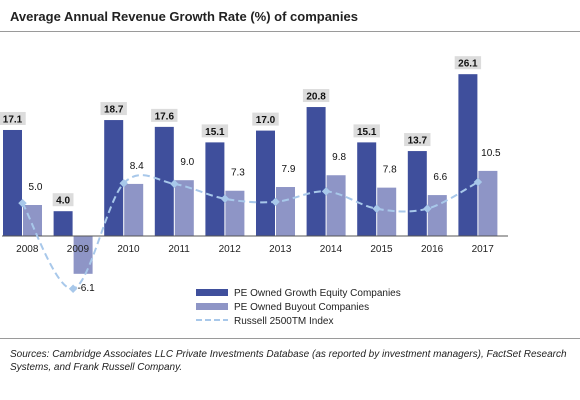 The width and height of the screenshot is (580, 400). I want to click on bottom-divider, so click(290, 338).